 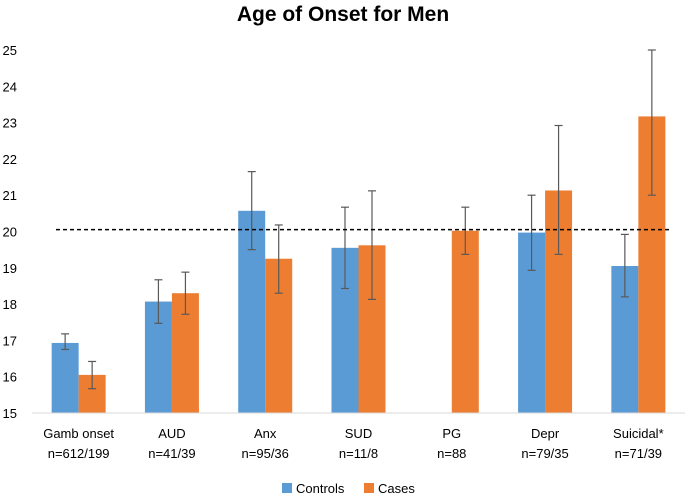 I want to click on category-n-label: n=612/199, so click(x=79, y=453).